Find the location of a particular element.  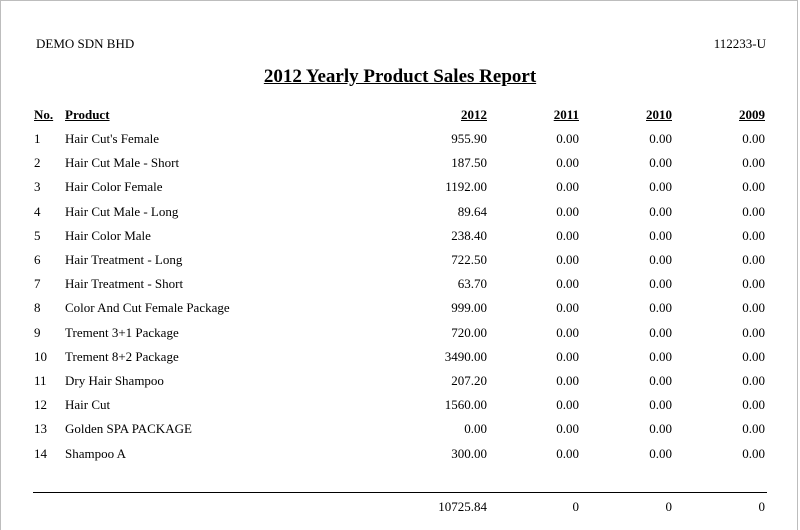

sales-2012: 1560.00 is located at coordinates (465, 404).